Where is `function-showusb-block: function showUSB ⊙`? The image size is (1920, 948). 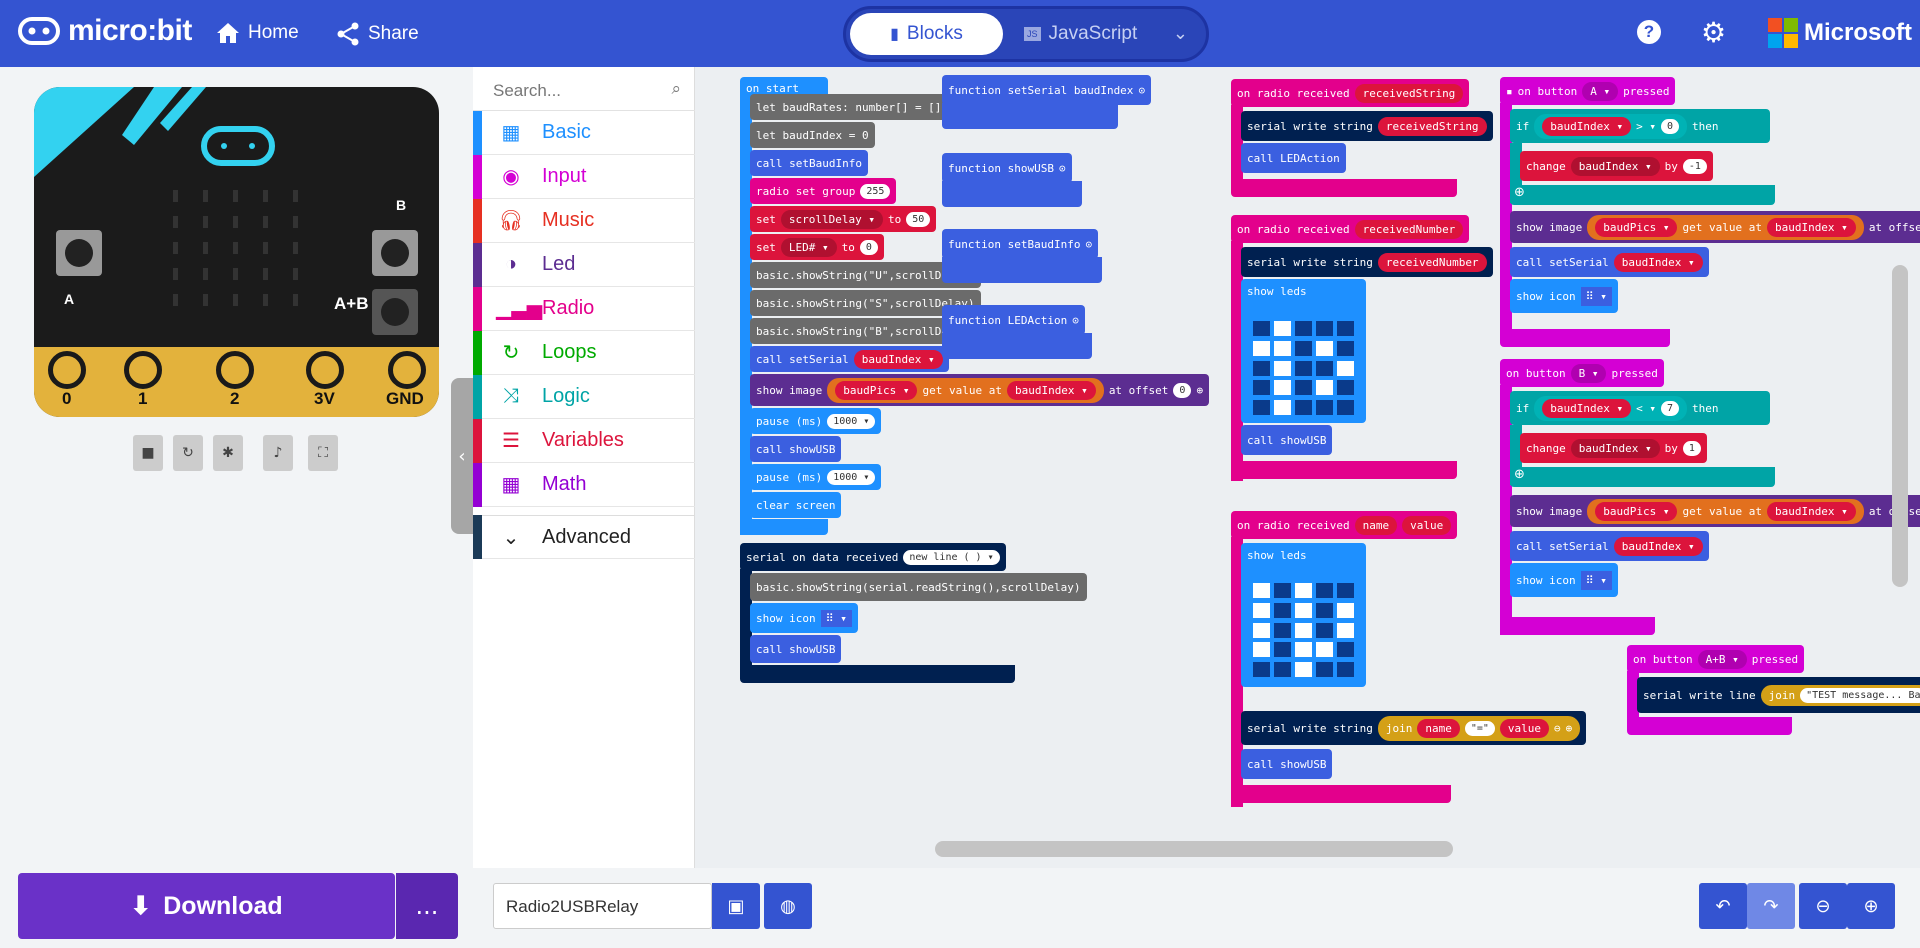
function-showusb-block: function showUSB ⊙ is located at coordinates (1007, 168).